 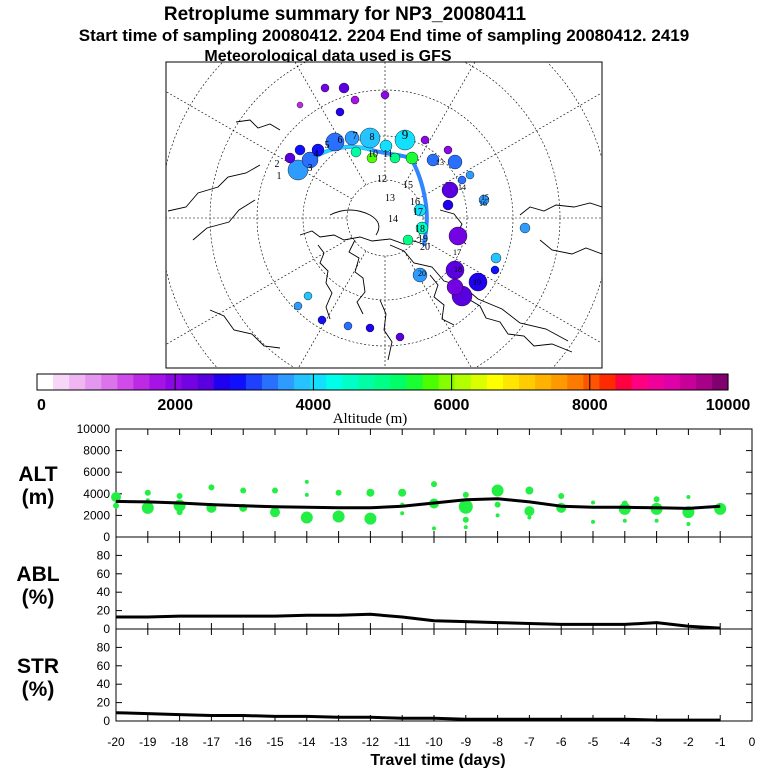 What do you see at coordinates (104, 666) in the screenshot?
I see `y-tick-label: 60` at bounding box center [104, 666].